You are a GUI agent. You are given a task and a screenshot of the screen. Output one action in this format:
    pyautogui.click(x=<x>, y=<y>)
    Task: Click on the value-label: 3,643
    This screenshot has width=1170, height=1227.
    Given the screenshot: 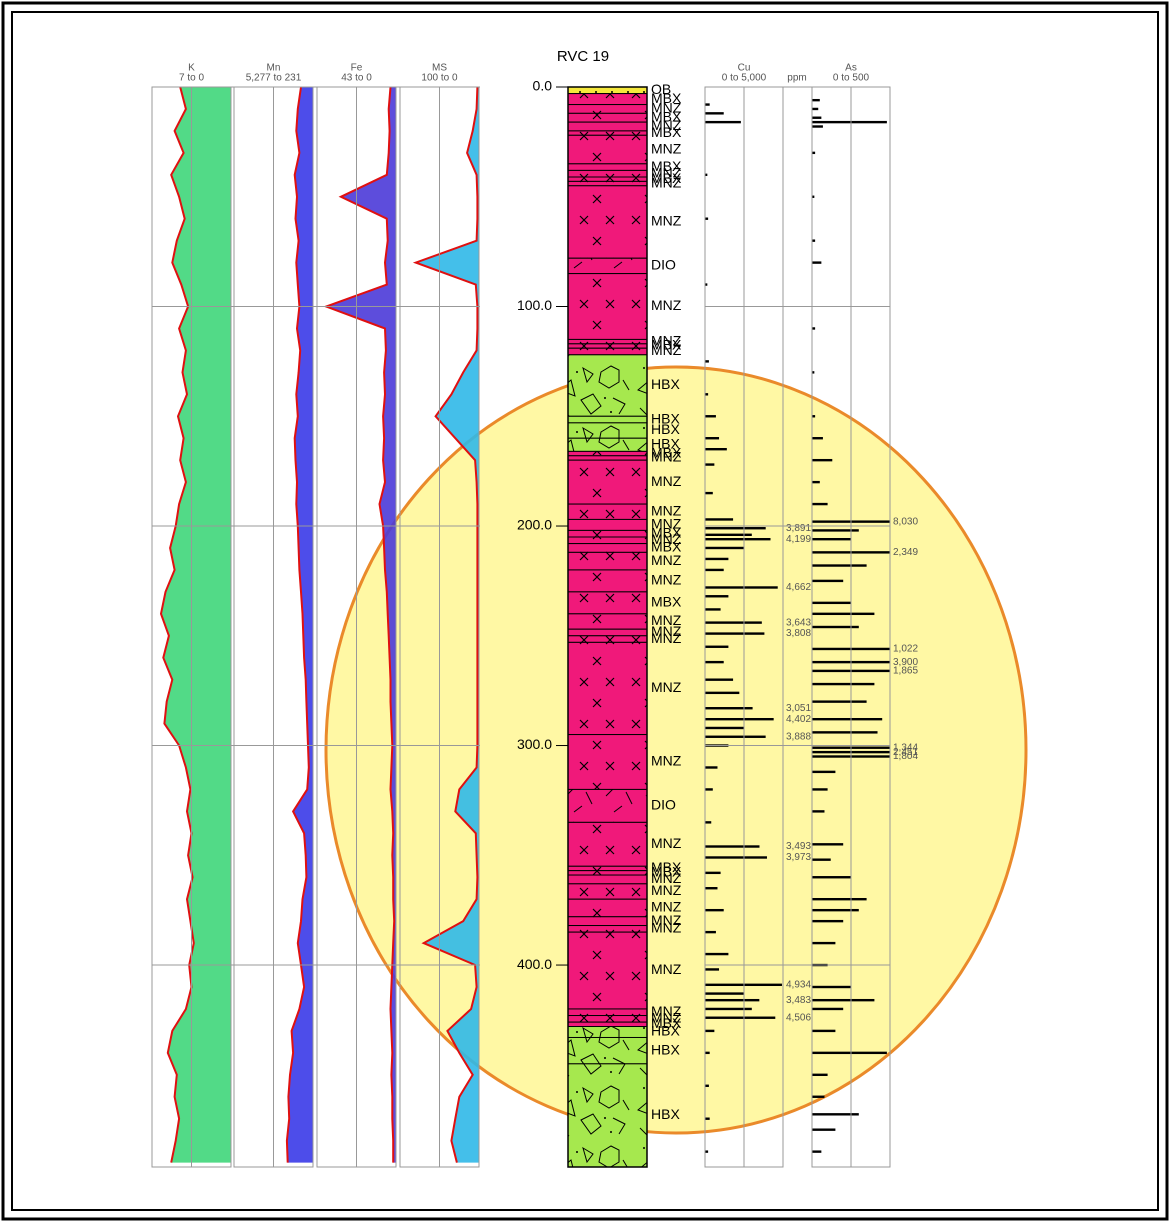 What is the action you would take?
    pyautogui.click(x=798, y=622)
    